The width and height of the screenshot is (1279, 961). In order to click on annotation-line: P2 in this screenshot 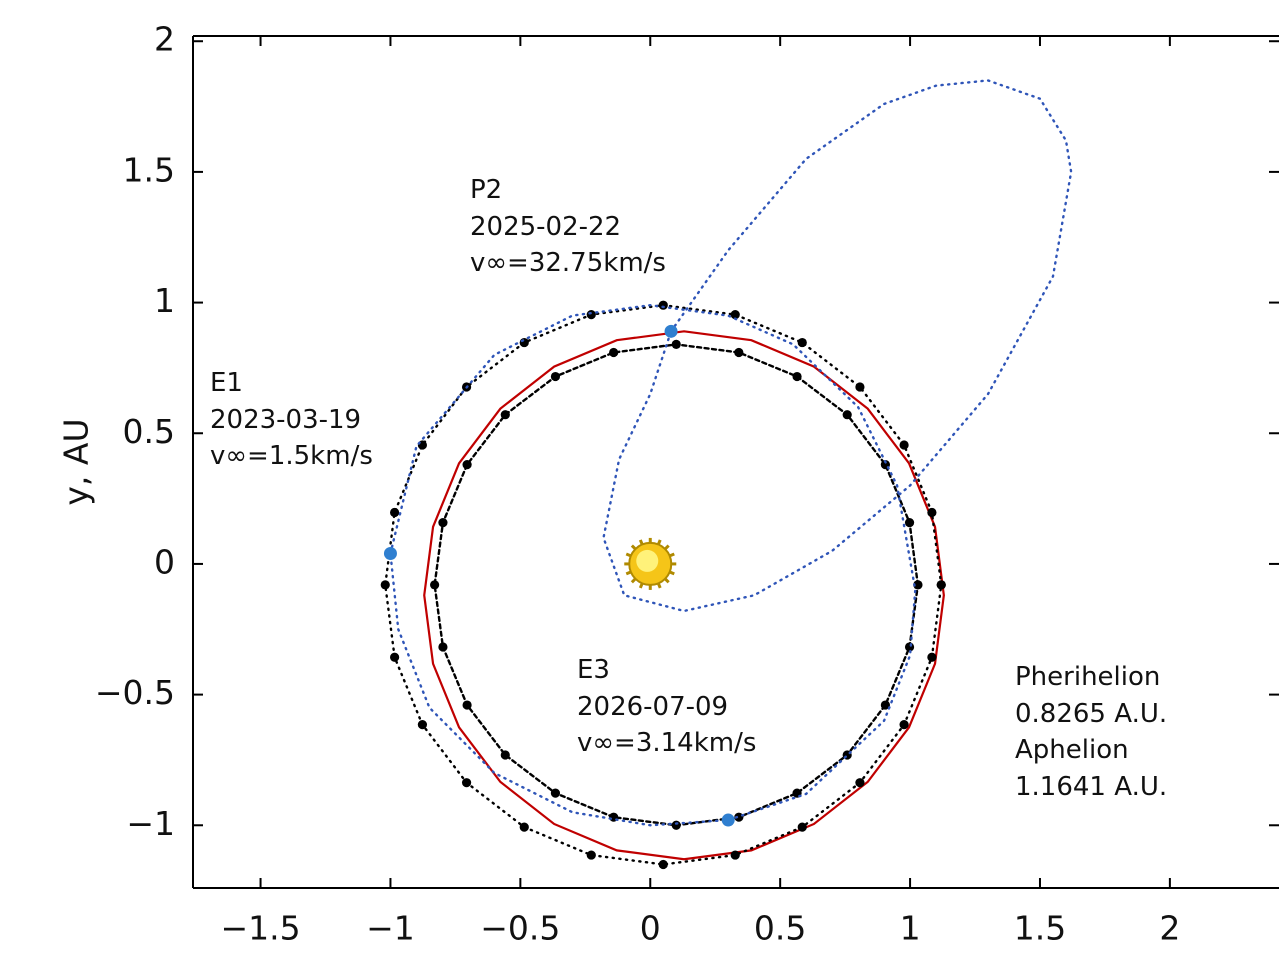, I will do `click(486, 190)`.